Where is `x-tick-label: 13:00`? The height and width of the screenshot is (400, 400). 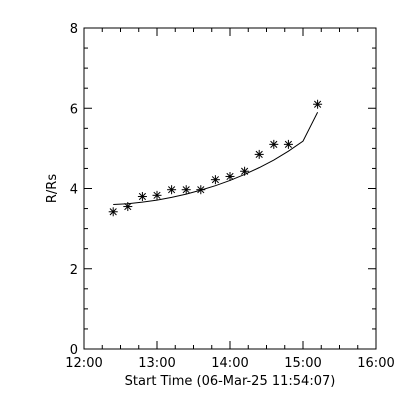 x-tick-label: 13:00 is located at coordinates (156, 363).